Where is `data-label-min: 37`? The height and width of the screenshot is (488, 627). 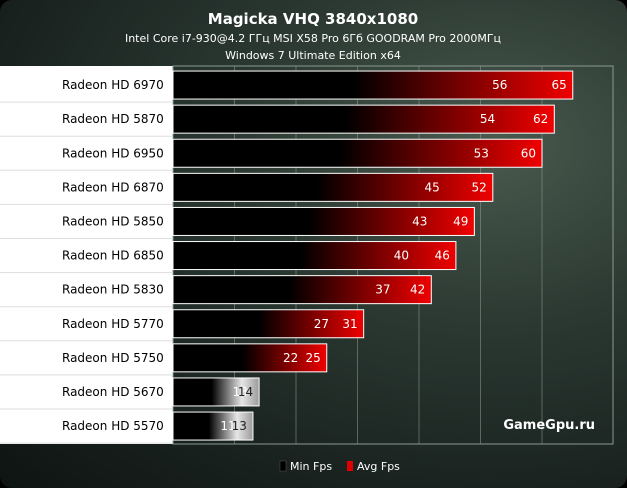 data-label-min: 37 is located at coordinates (382, 290).